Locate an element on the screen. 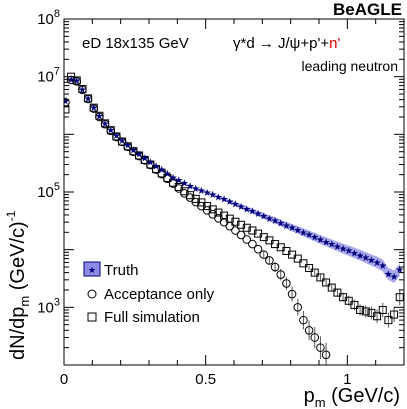  process-label: γ*d → J/ψ+p'+n' is located at coordinates (286, 43).